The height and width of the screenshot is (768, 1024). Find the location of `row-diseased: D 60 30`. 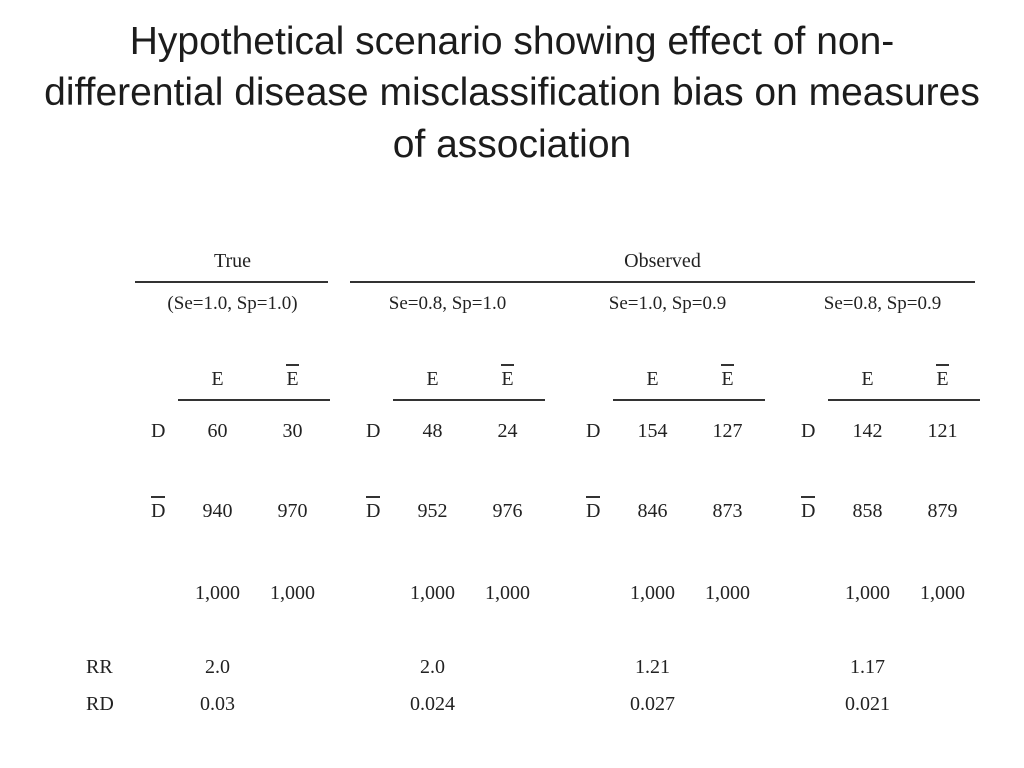

row-diseased: D 60 30 is located at coordinates (232, 431).